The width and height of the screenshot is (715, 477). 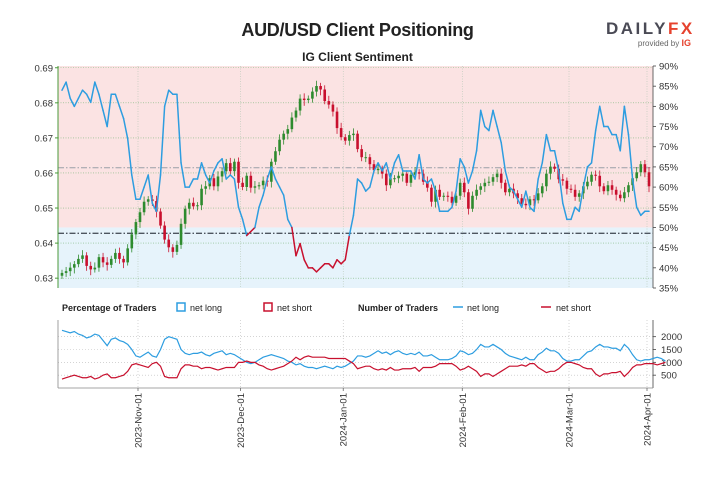 What do you see at coordinates (355, 257) in the screenshot?
I see `net-long-zone` at bounding box center [355, 257].